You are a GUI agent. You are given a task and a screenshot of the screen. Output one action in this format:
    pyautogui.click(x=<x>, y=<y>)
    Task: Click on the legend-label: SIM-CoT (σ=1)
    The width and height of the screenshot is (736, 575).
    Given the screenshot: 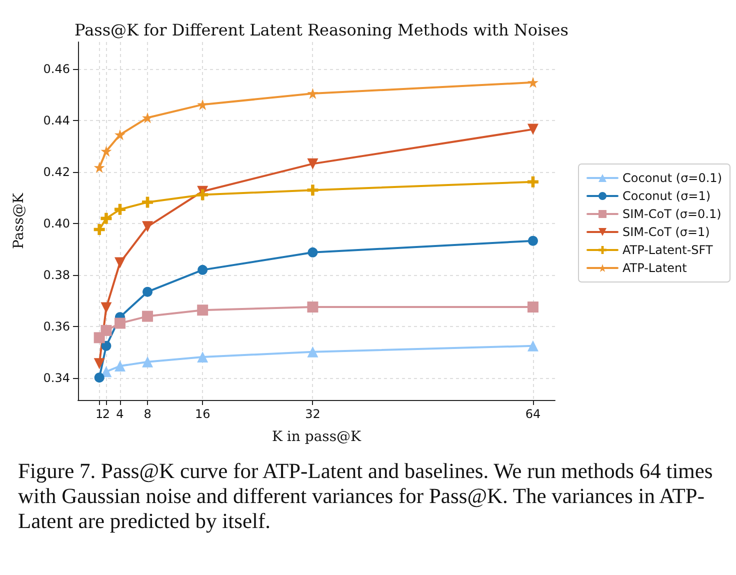 What is the action you would take?
    pyautogui.click(x=666, y=232)
    